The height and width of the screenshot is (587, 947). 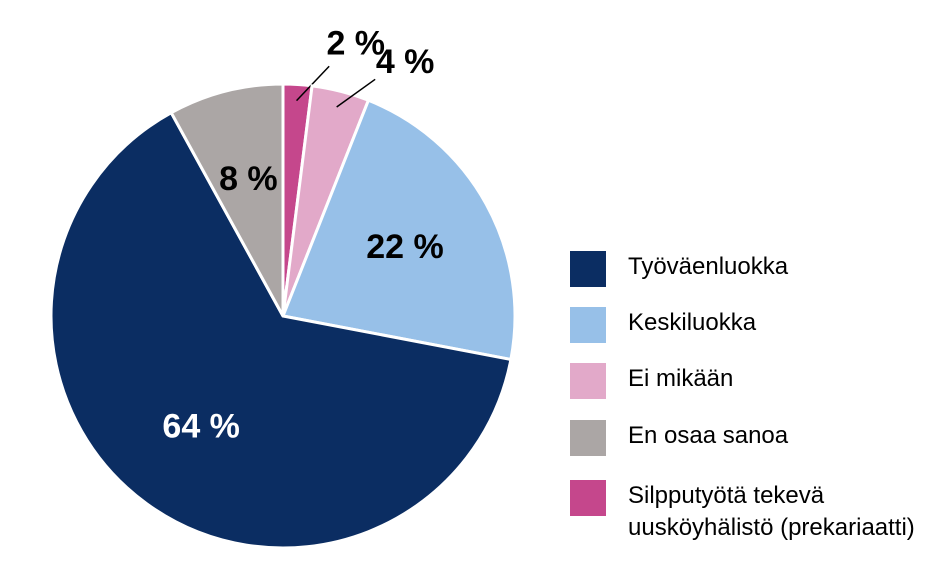 I want to click on legend-item: En osaa sanoa, so click(x=758, y=438).